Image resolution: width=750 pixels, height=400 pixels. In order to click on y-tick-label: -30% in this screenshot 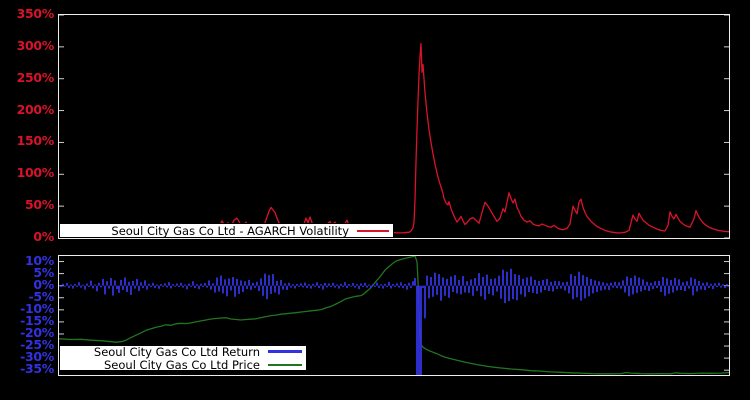, I will do `click(37, 357)`.